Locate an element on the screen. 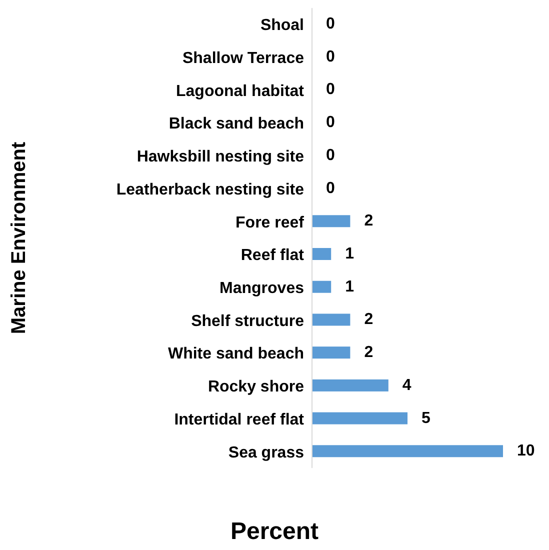  y-tick-label: Reef flat is located at coordinates (272, 255).